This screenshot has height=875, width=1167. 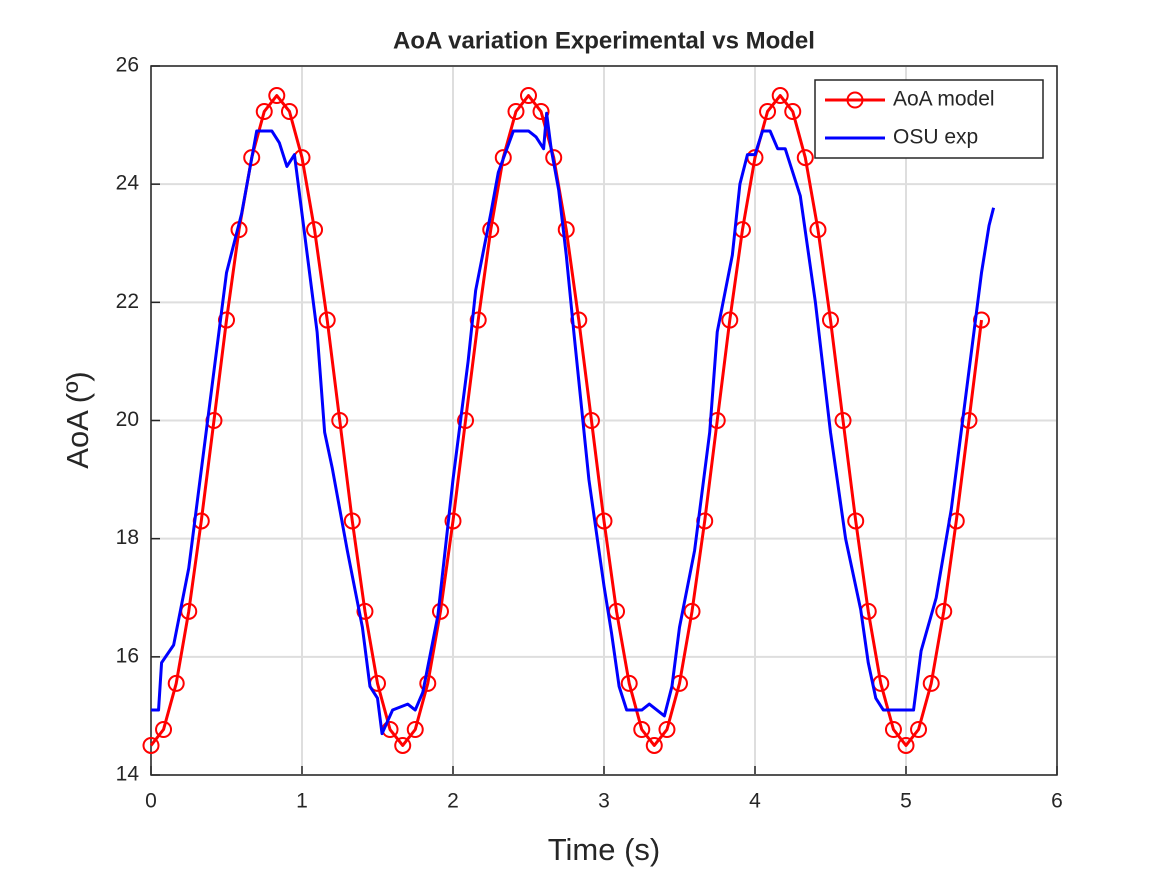 I want to click on y-tick-label: 20, so click(x=127, y=419).